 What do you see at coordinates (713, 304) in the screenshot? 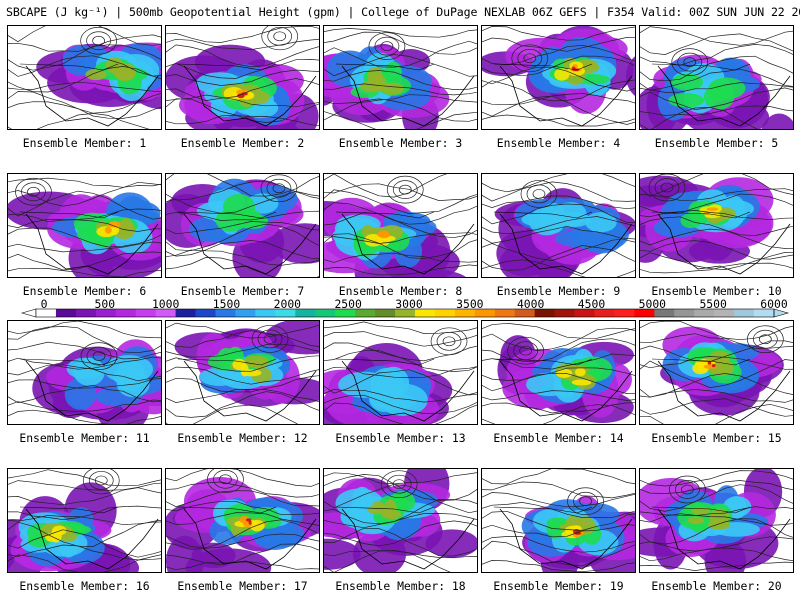
I see `colorbar-tick-label: 5500` at bounding box center [713, 304].